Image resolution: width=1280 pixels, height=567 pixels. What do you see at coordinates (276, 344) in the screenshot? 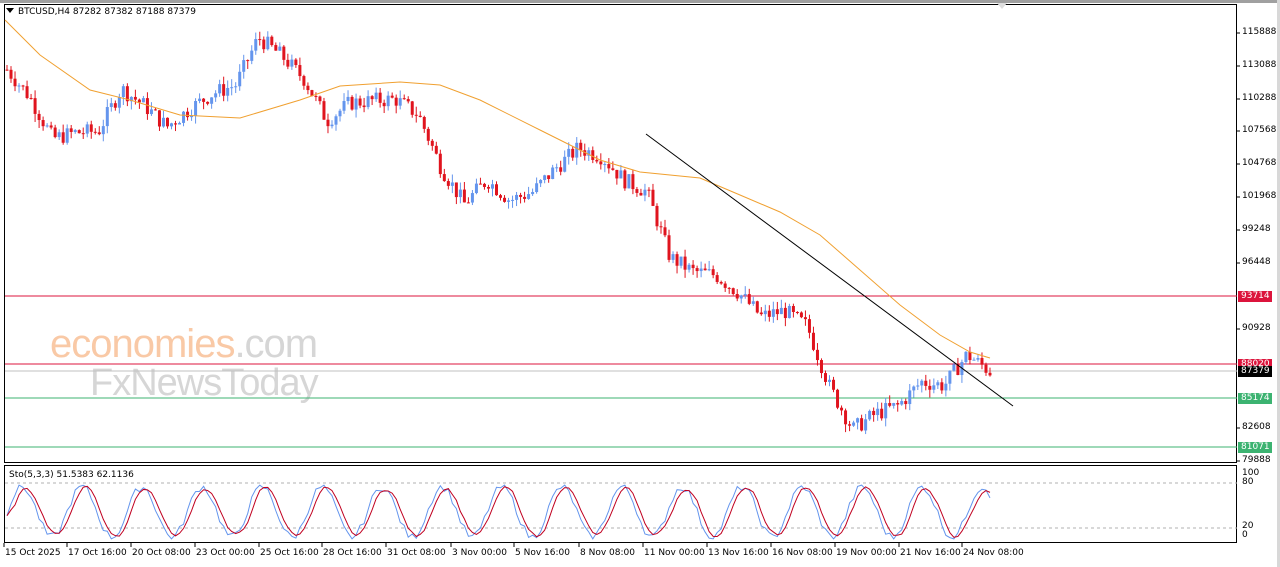
I see `watermark-suffix: .com` at bounding box center [276, 344].